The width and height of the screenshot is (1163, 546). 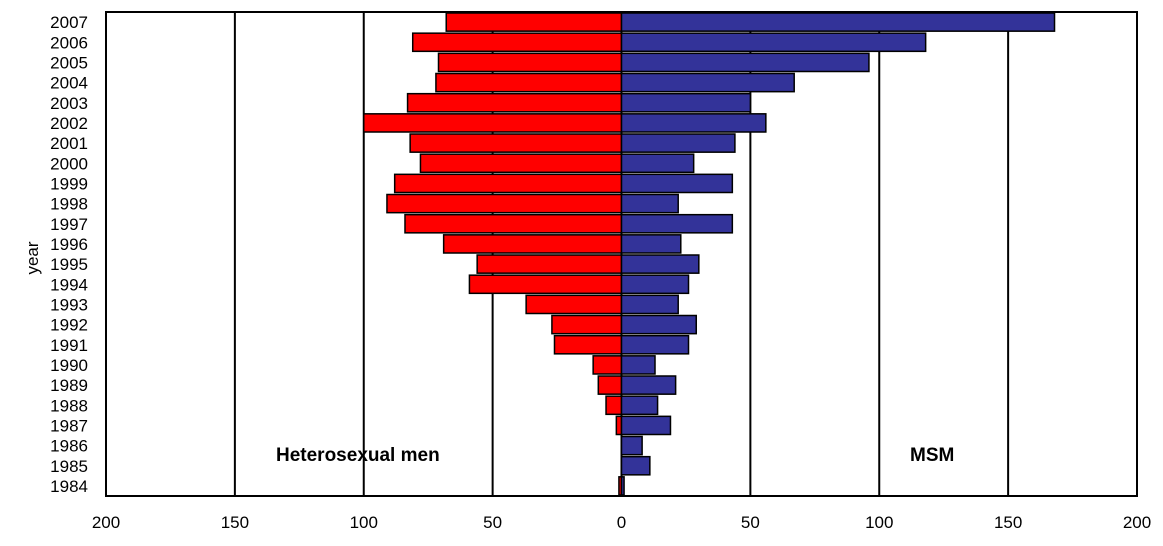 I want to click on y-tick-label: 1987, so click(x=69, y=425).